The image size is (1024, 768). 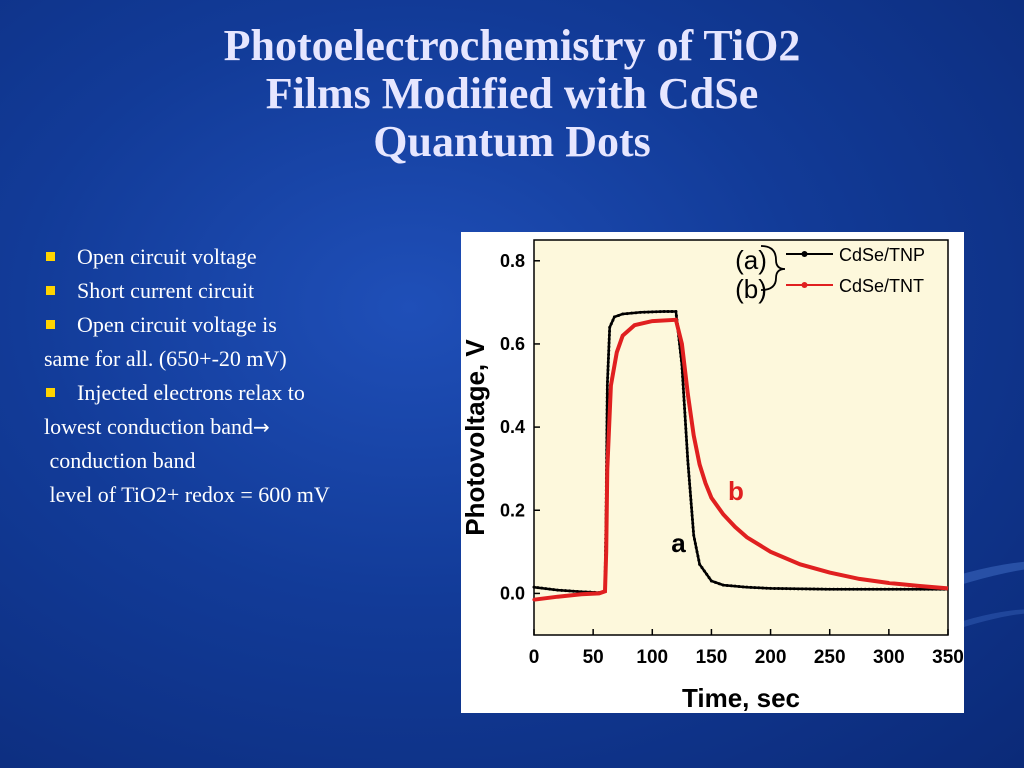 What do you see at coordinates (512, 93) in the screenshot?
I see `title-line-2: Films Modified with CdSe` at bounding box center [512, 93].